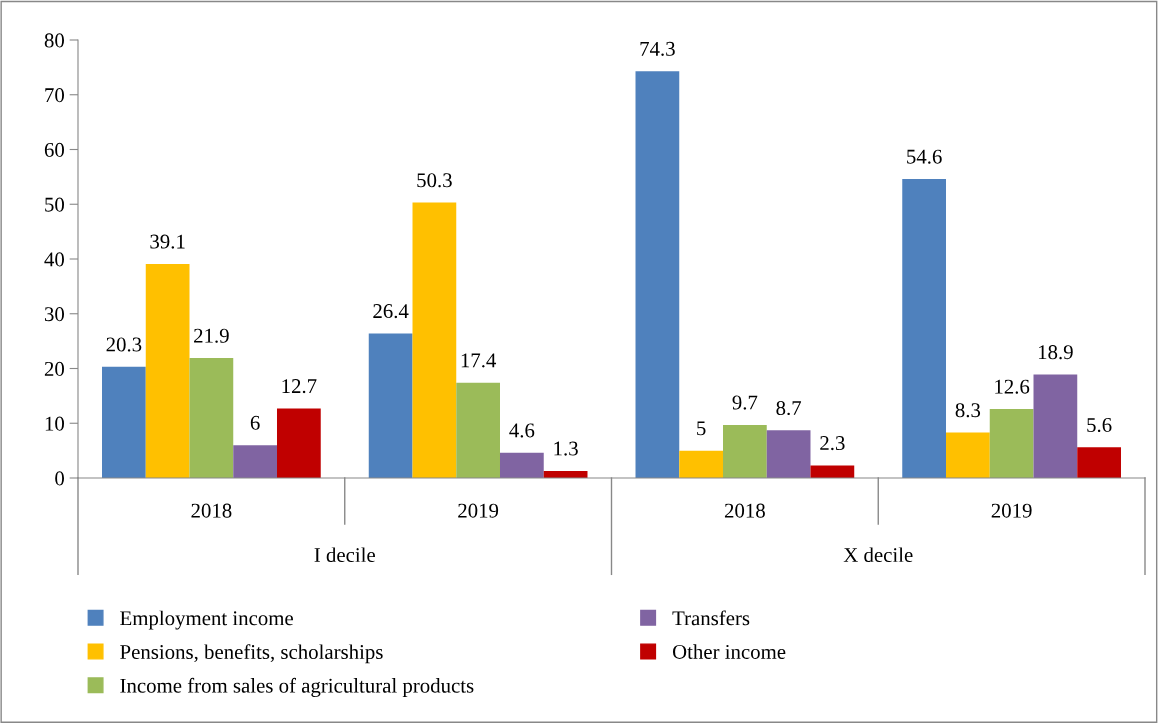 The width and height of the screenshot is (1159, 723). What do you see at coordinates (124, 344) in the screenshot?
I see `data-label: 20.3` at bounding box center [124, 344].